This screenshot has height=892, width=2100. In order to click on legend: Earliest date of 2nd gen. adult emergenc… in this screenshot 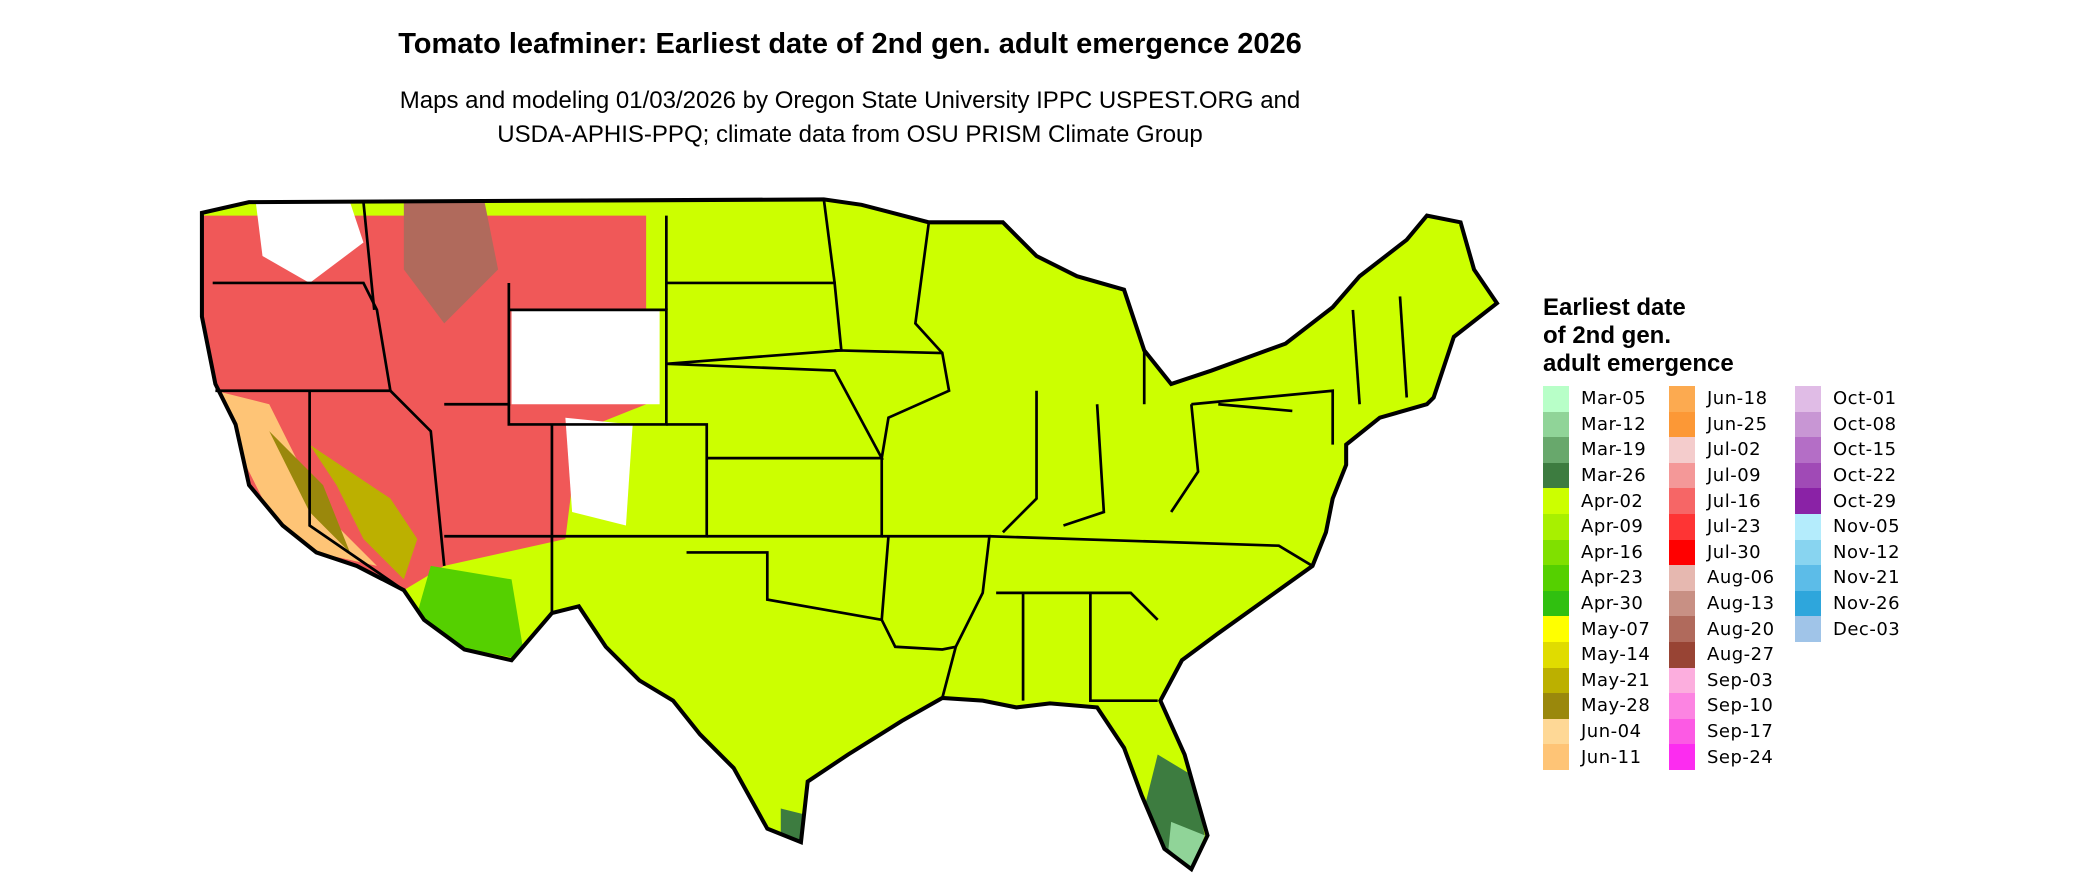, I will do `click(1732, 532)`.